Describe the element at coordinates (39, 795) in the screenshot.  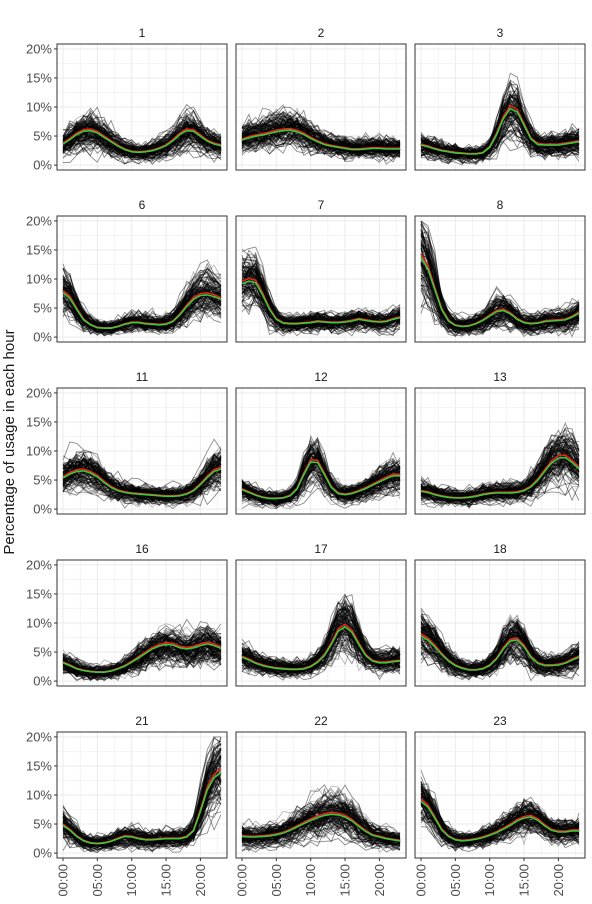
I see `y-tick-label: 10%` at that location.